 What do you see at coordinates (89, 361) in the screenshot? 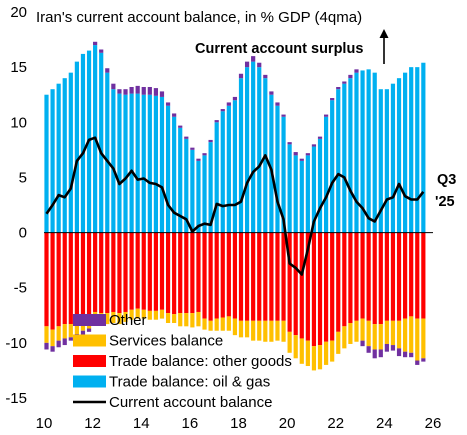
I see `legend-swatch` at bounding box center [89, 361].